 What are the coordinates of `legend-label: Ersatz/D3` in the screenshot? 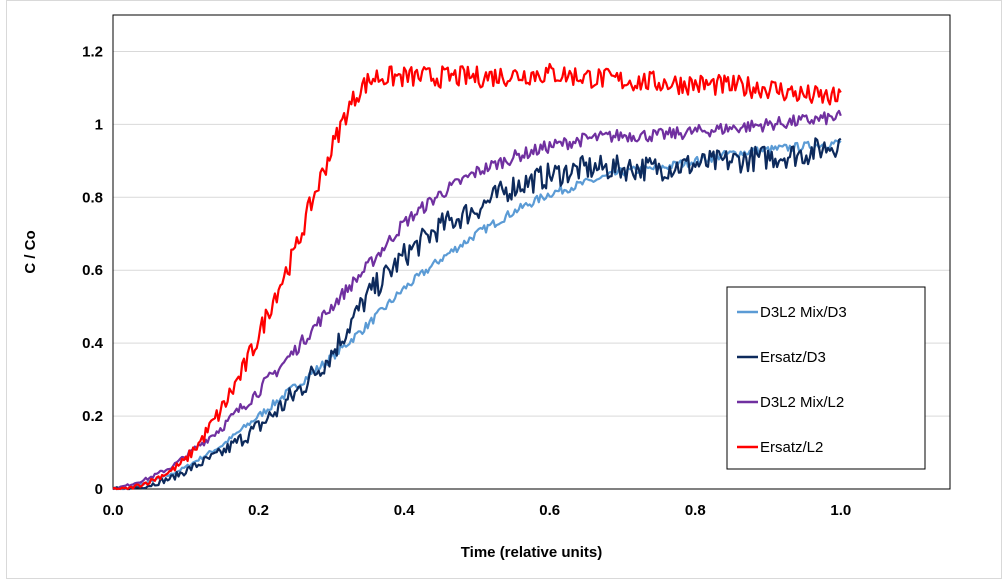 It's located at (793, 357).